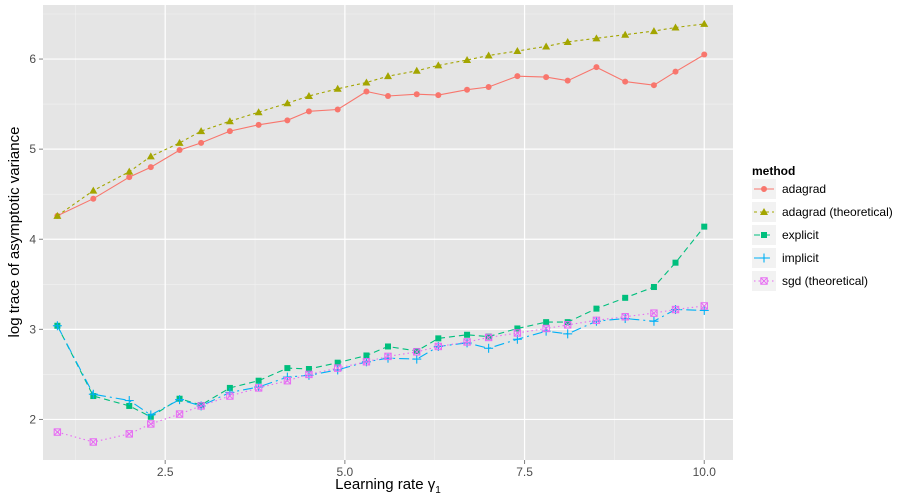  Describe the element at coordinates (800, 258) in the screenshot. I see `legend-label: implicit` at that location.